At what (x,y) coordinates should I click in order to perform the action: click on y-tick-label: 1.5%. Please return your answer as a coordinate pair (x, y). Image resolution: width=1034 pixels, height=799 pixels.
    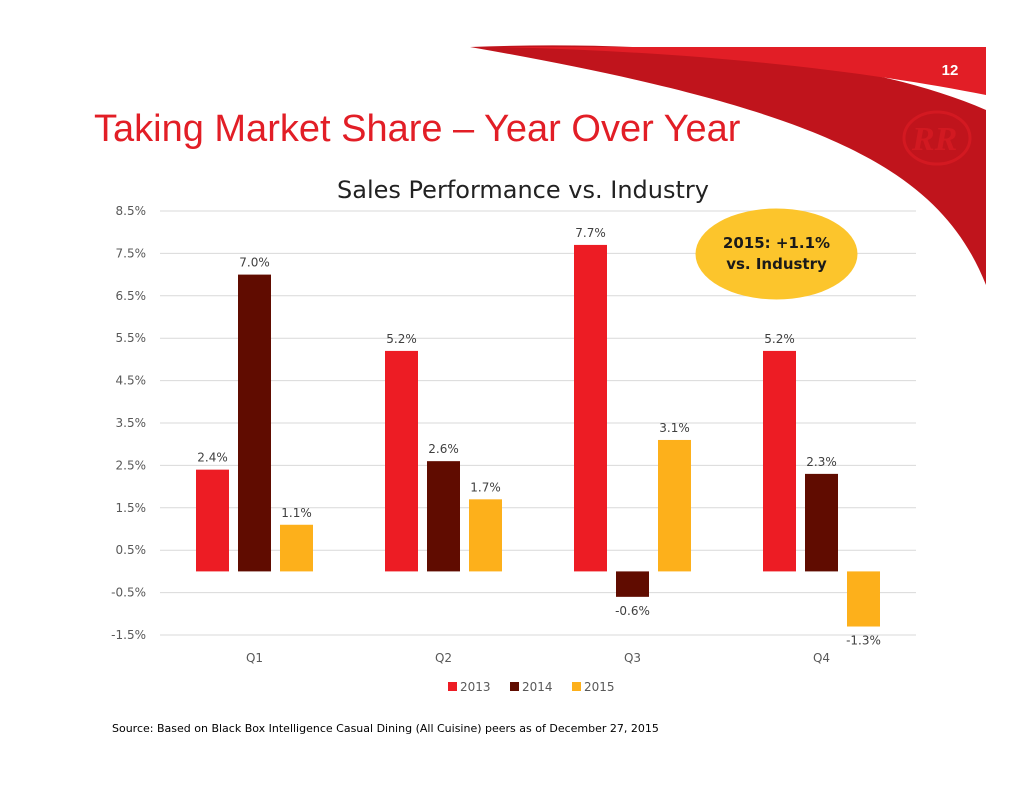
    Looking at the image, I should click on (131, 508).